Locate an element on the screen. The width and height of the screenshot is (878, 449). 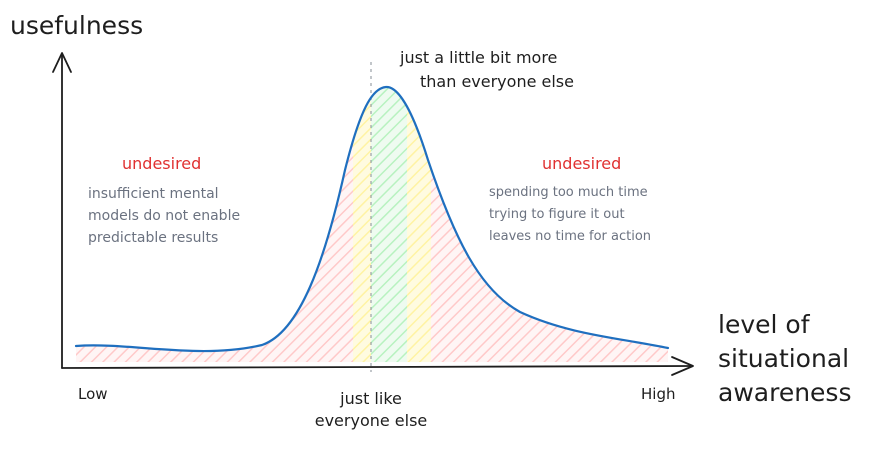
green-zone is located at coordinates (389, 224).